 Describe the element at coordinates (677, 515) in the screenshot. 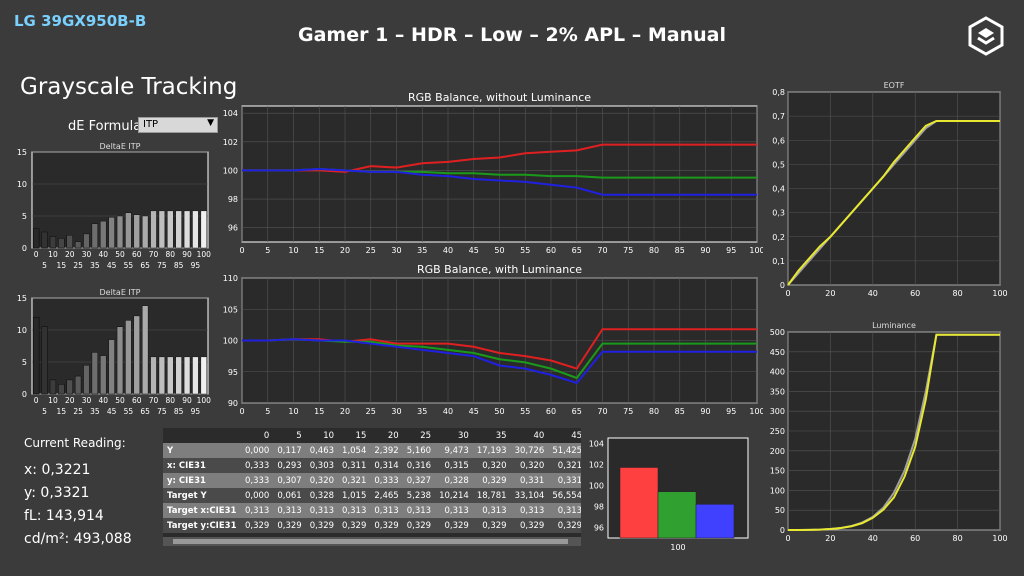

I see `bar-green` at that location.